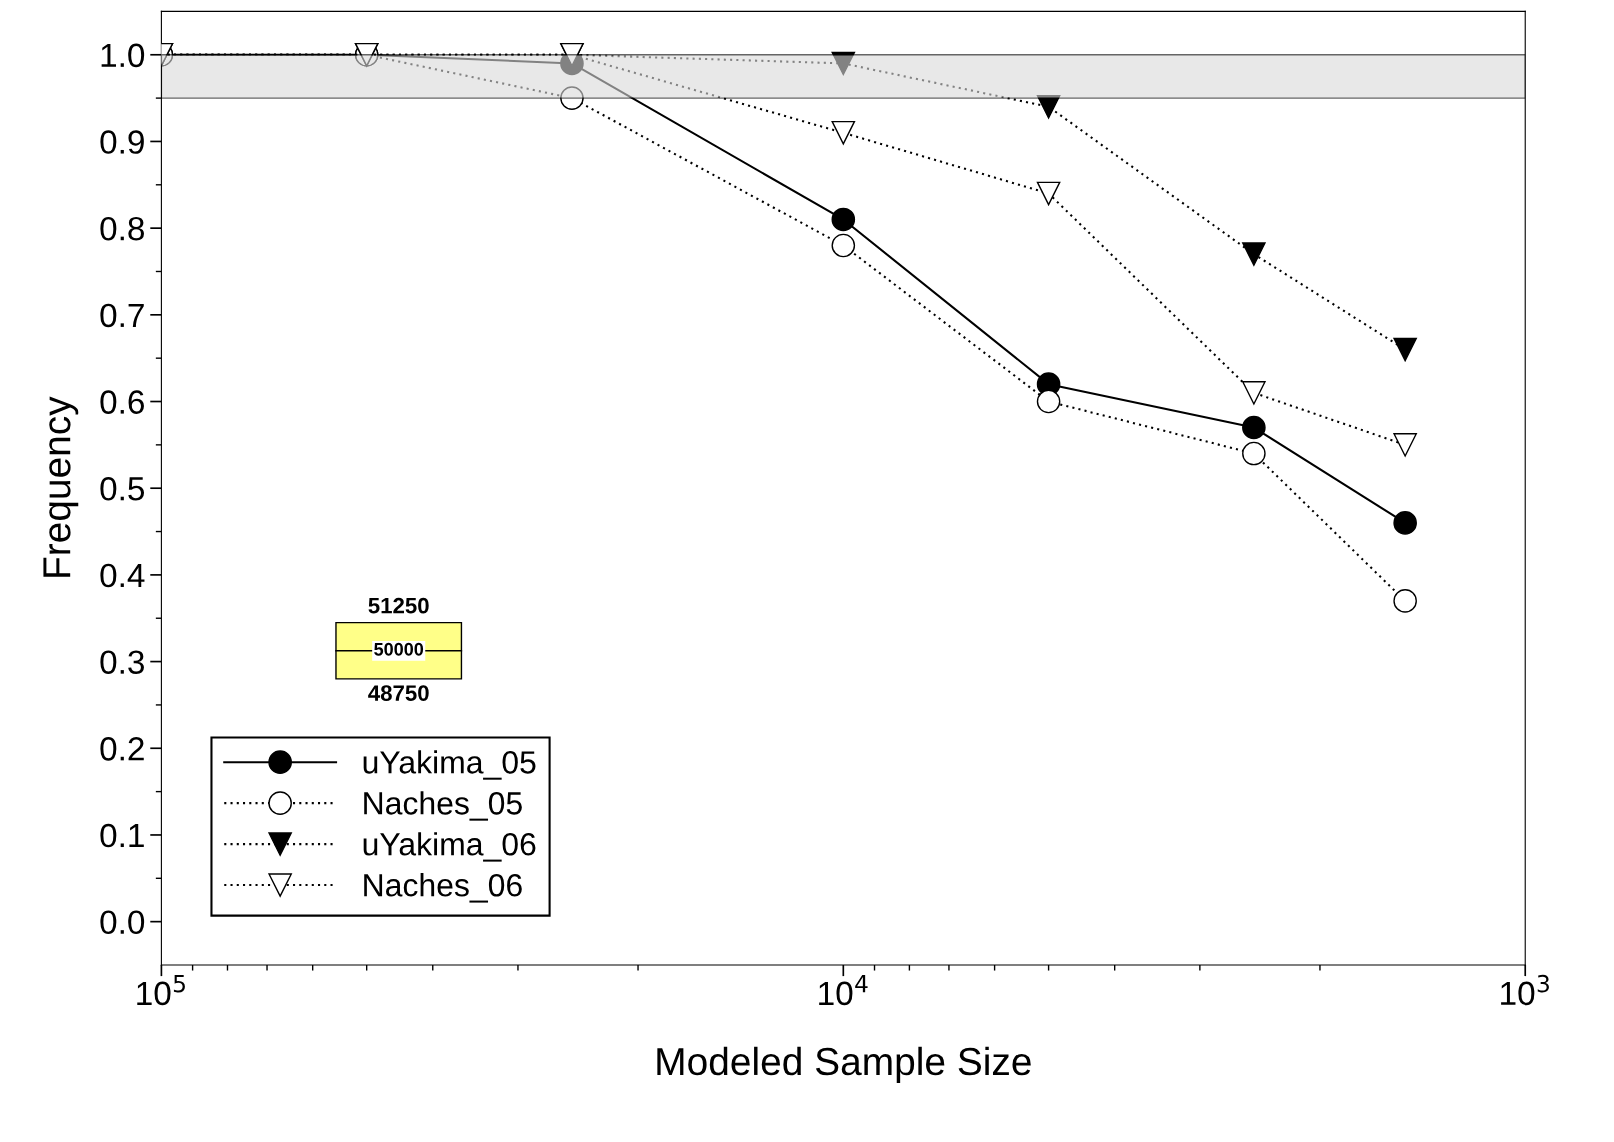  I want to click on legend-label: uYakima_06, so click(449, 847).